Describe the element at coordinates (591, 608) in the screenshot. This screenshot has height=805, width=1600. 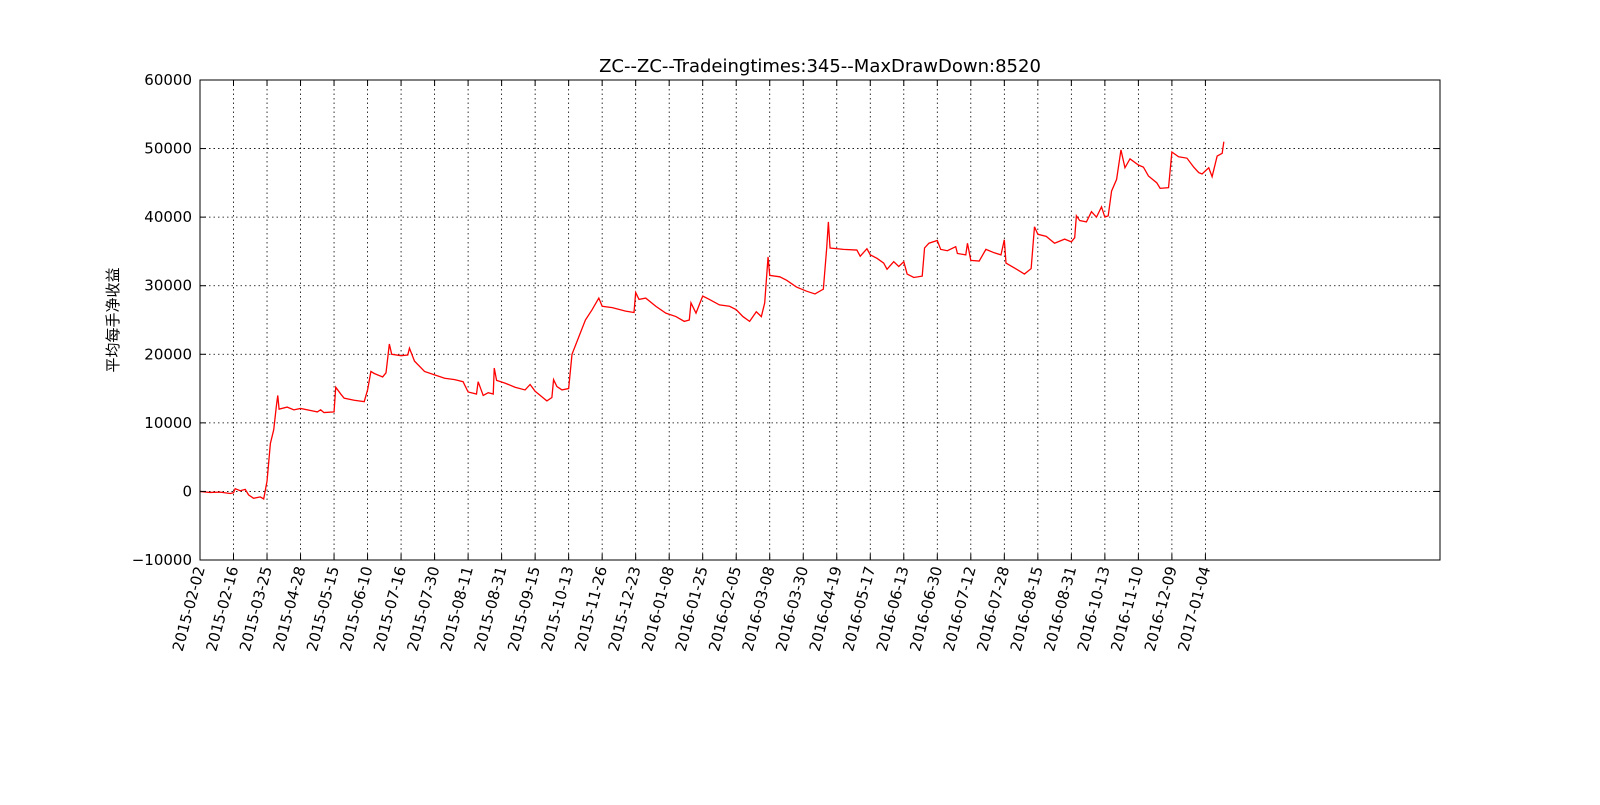
I see `x-tick-label: 2015-11-26` at that location.